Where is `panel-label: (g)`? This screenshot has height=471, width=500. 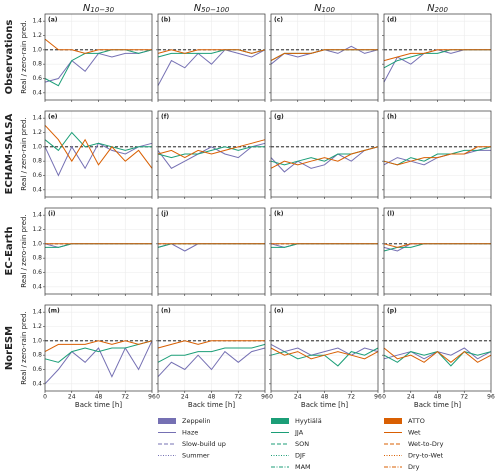
panel-label: (g) is located at coordinates (279, 117).